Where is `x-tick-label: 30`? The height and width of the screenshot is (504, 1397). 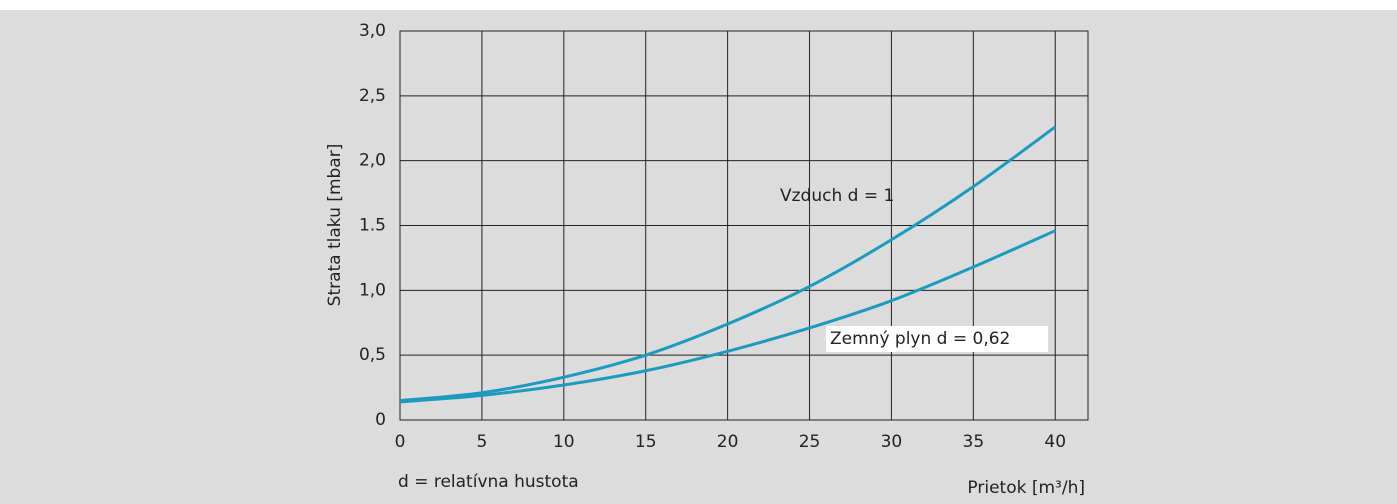 x-tick-label: 30 is located at coordinates (892, 442).